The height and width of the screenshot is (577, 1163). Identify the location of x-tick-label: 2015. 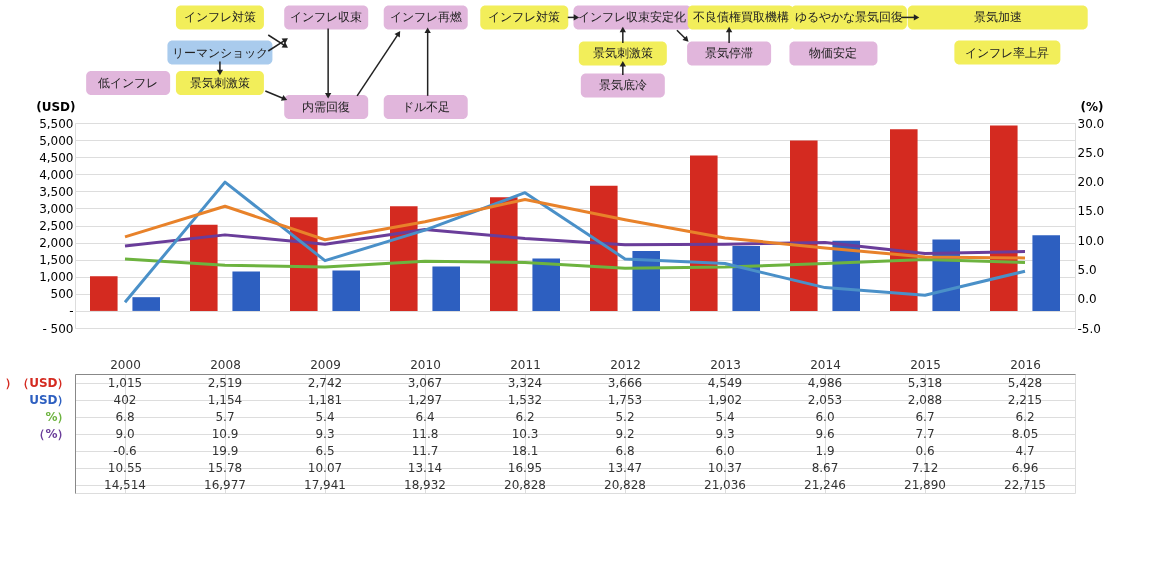
(925, 364).